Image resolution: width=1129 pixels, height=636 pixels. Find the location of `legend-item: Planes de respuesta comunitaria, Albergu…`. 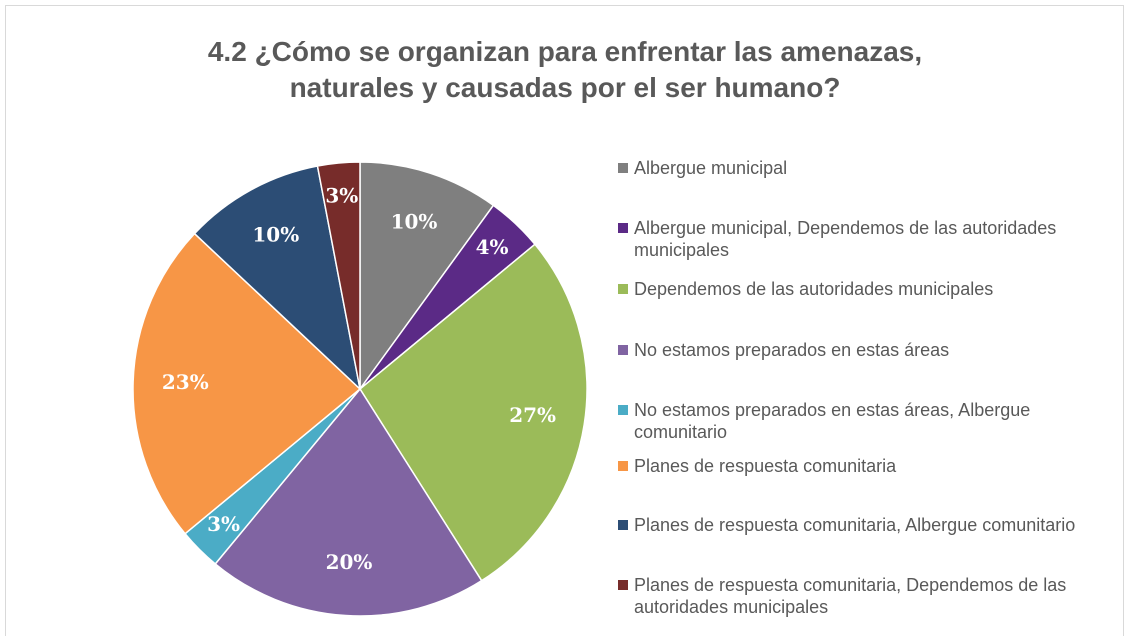

legend-item: Planes de respuesta comunitaria, Albergu… is located at coordinates (870, 525).